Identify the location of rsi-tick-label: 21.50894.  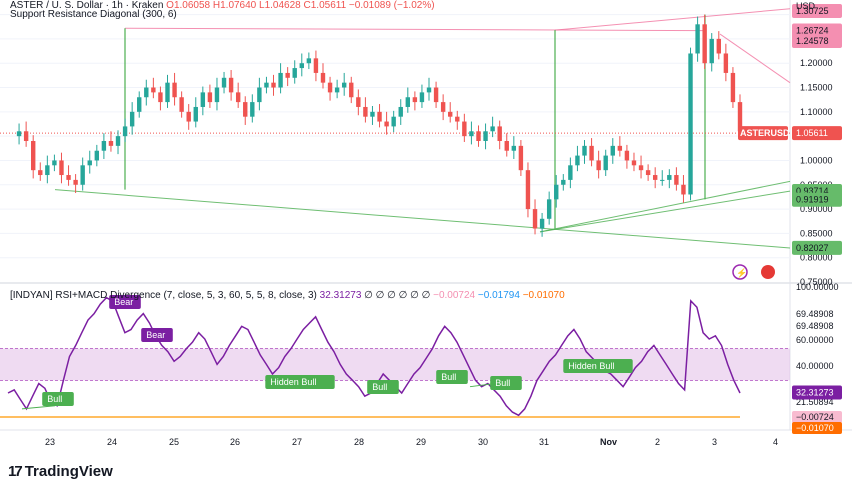
(815, 402).